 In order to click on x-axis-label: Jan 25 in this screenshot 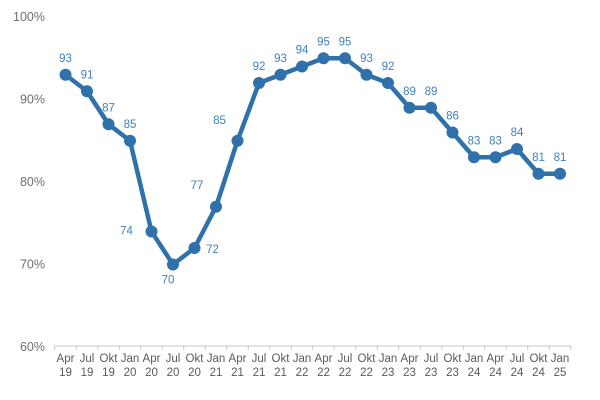, I will do `click(560, 366)`.